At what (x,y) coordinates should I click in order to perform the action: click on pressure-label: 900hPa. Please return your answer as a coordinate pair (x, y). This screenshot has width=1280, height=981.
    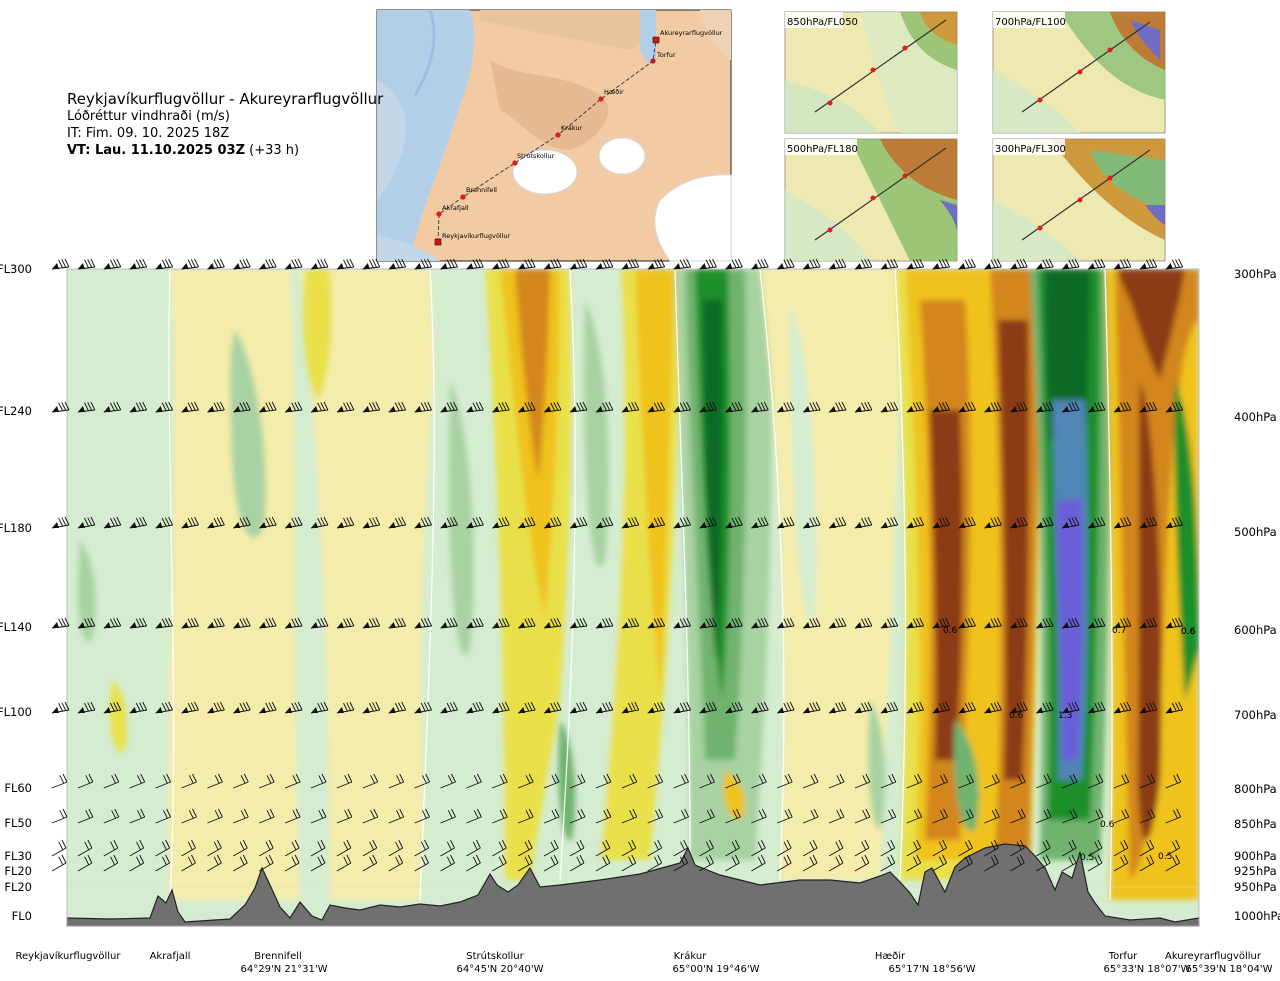
    Looking at the image, I should click on (1255, 856).